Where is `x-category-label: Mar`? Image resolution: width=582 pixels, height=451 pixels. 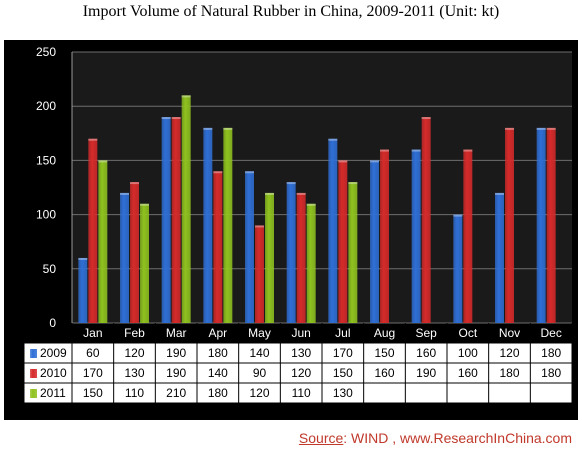 x-category-label: Mar is located at coordinates (176, 333).